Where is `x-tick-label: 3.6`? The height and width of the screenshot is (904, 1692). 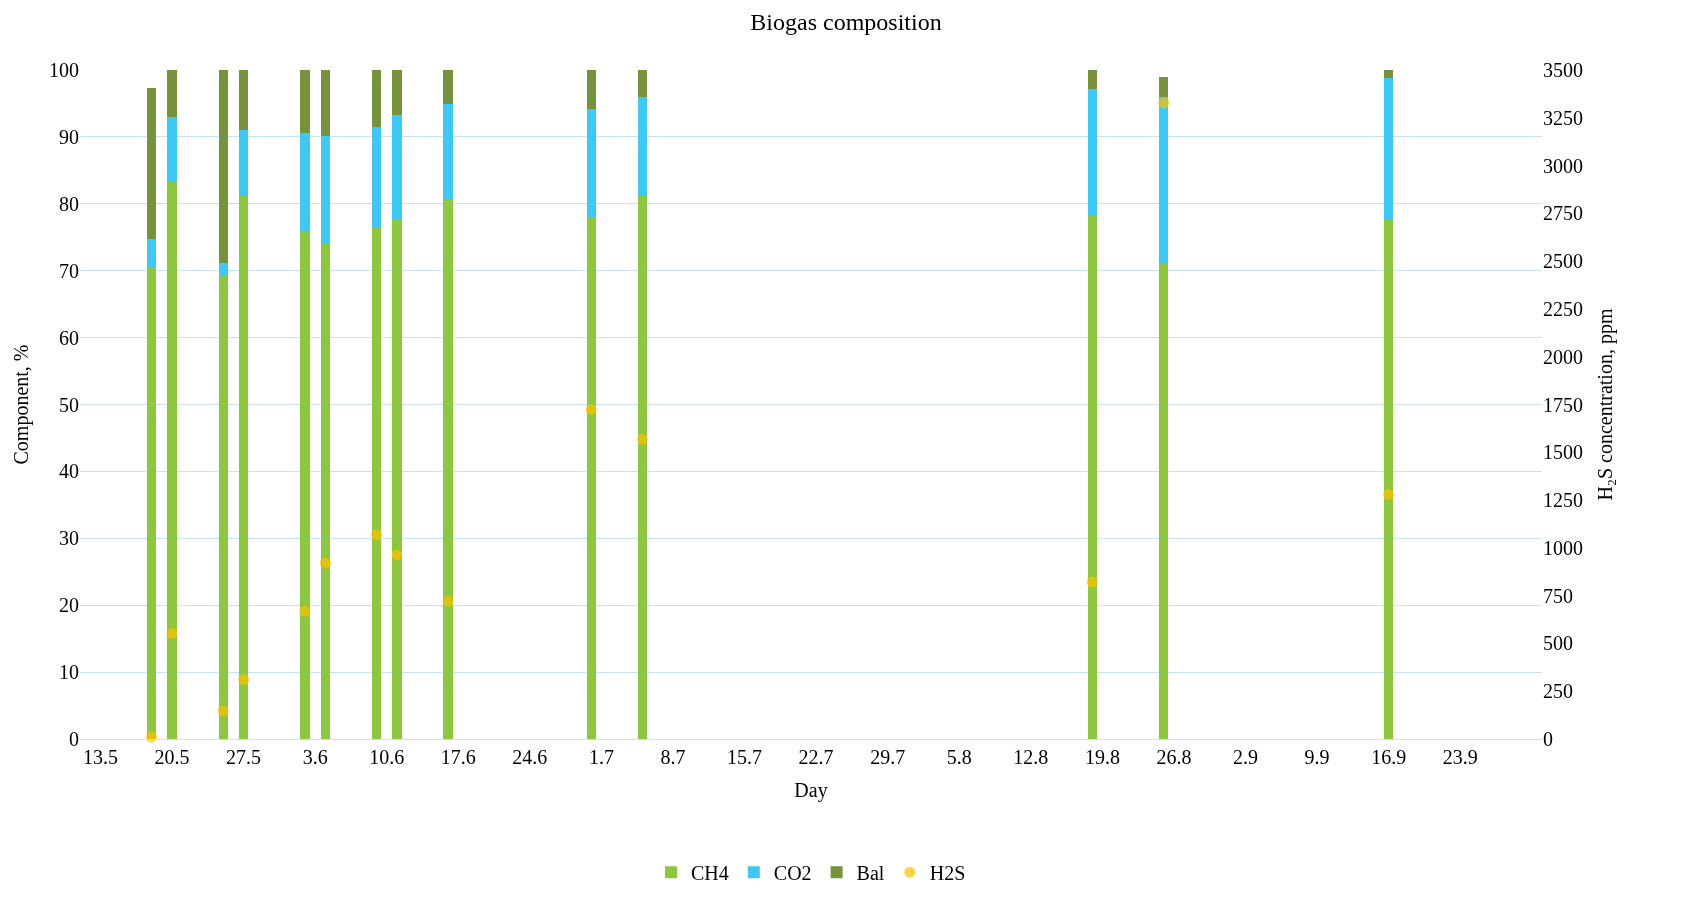 x-tick-label: 3.6 is located at coordinates (315, 757).